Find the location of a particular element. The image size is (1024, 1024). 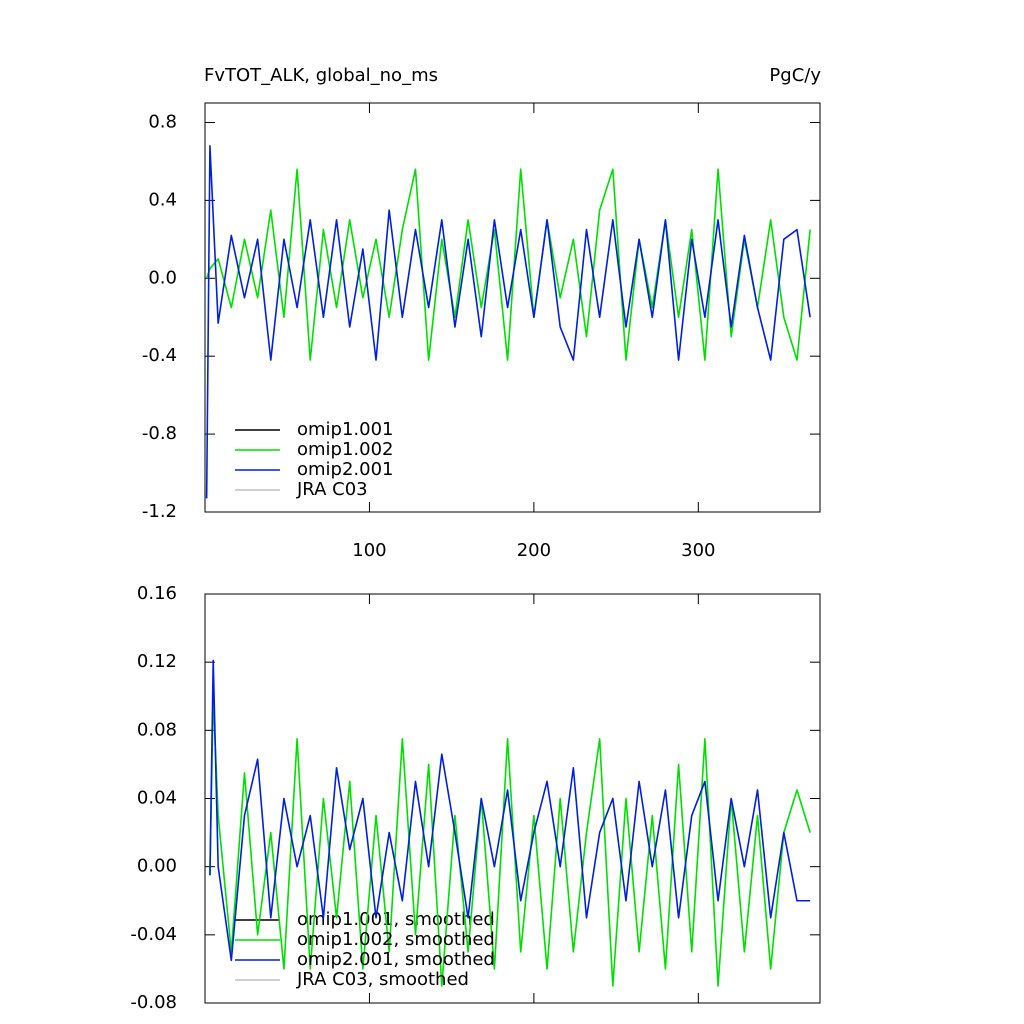

legend-label: omip1.002 is located at coordinates (345, 449).